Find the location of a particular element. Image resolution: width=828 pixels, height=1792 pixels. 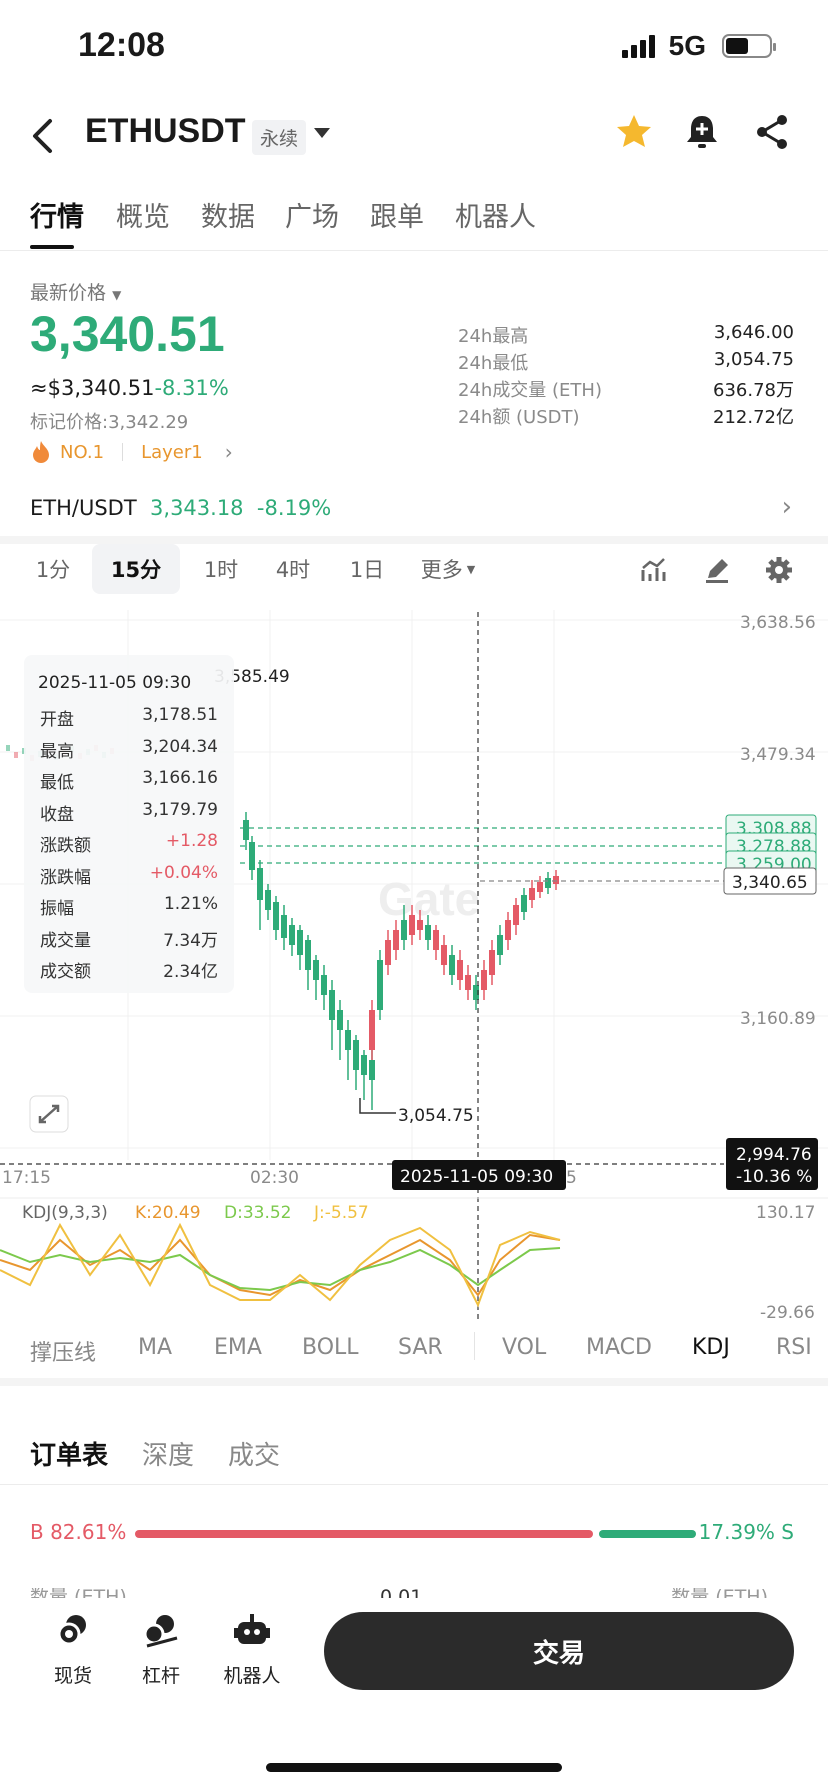

battery-icon is located at coordinates (749, 46).